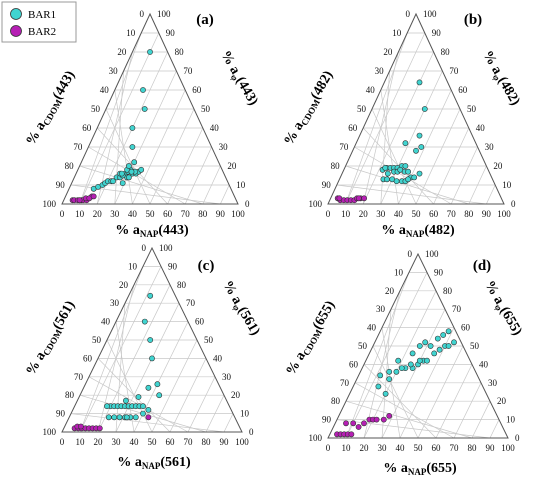 Image resolution: width=550 pixels, height=480 pixels. Describe the element at coordinates (152, 231) in the screenshot. I see `axis-title-bottom: % aNAP(443)` at that location.